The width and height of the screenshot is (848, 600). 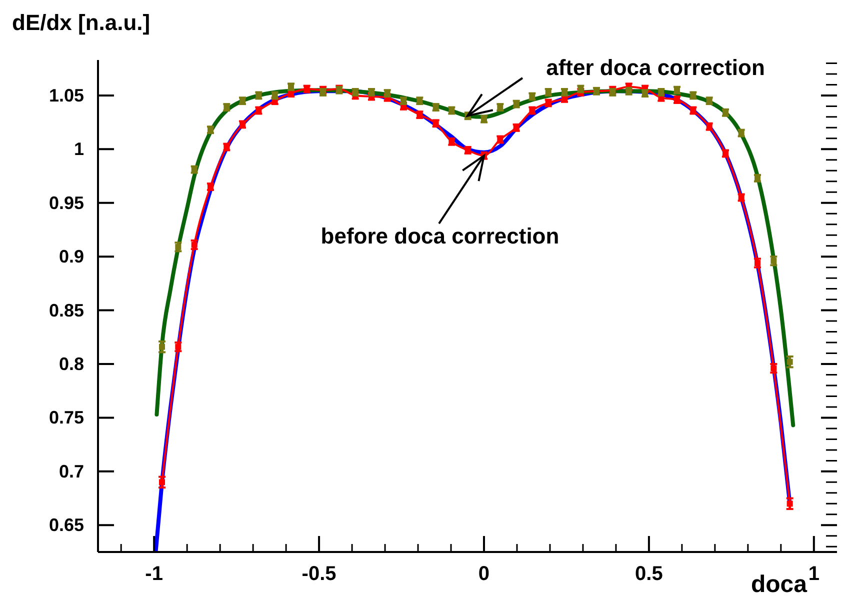 What do you see at coordinates (319, 574) in the screenshot?
I see `x-tick-label: -0.5` at bounding box center [319, 574].